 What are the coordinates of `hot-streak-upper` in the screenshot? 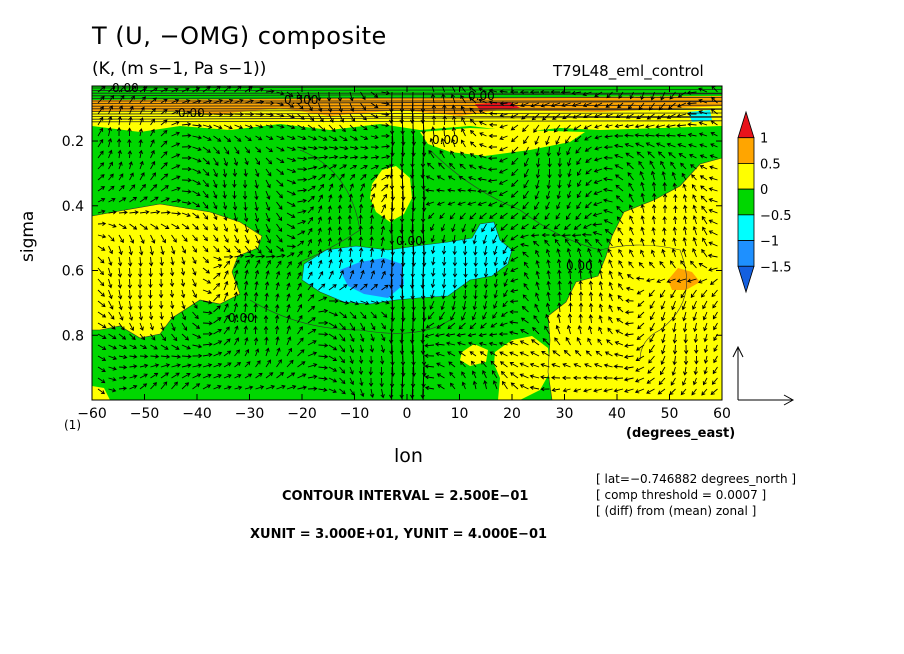 It's located at (497, 106).